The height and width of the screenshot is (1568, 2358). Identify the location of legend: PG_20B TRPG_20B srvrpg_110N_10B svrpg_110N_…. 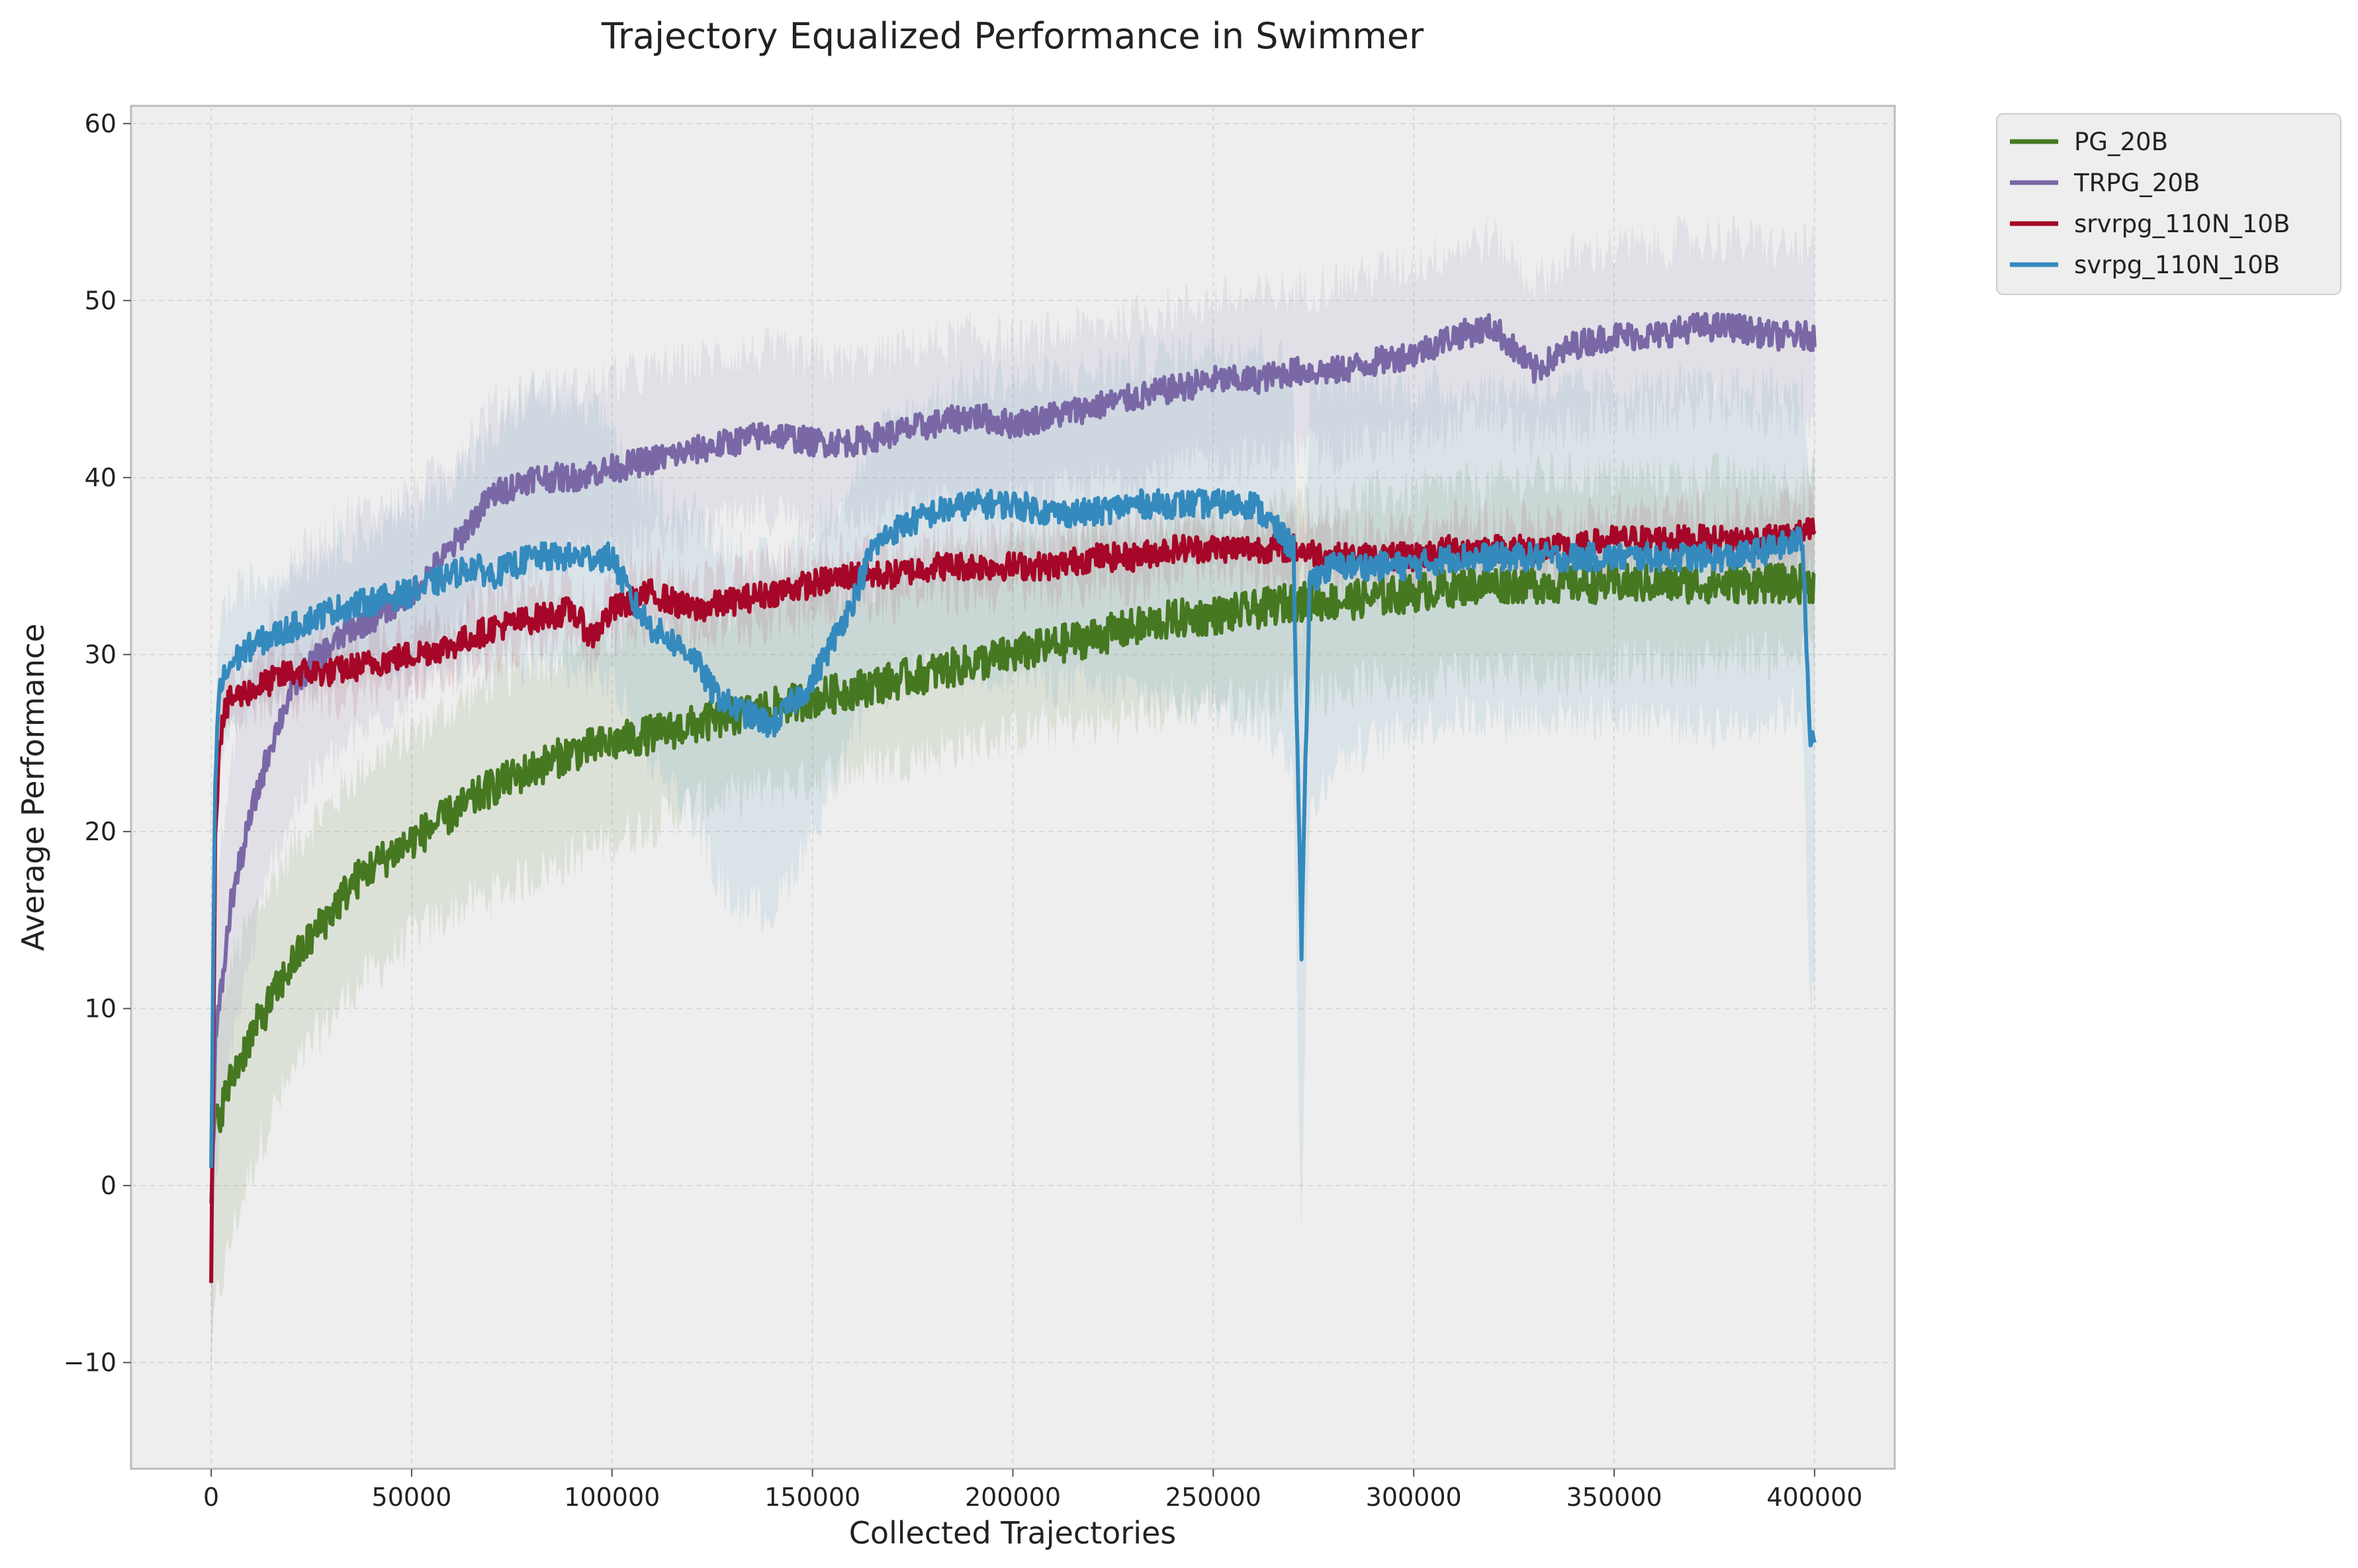
(2168, 204).